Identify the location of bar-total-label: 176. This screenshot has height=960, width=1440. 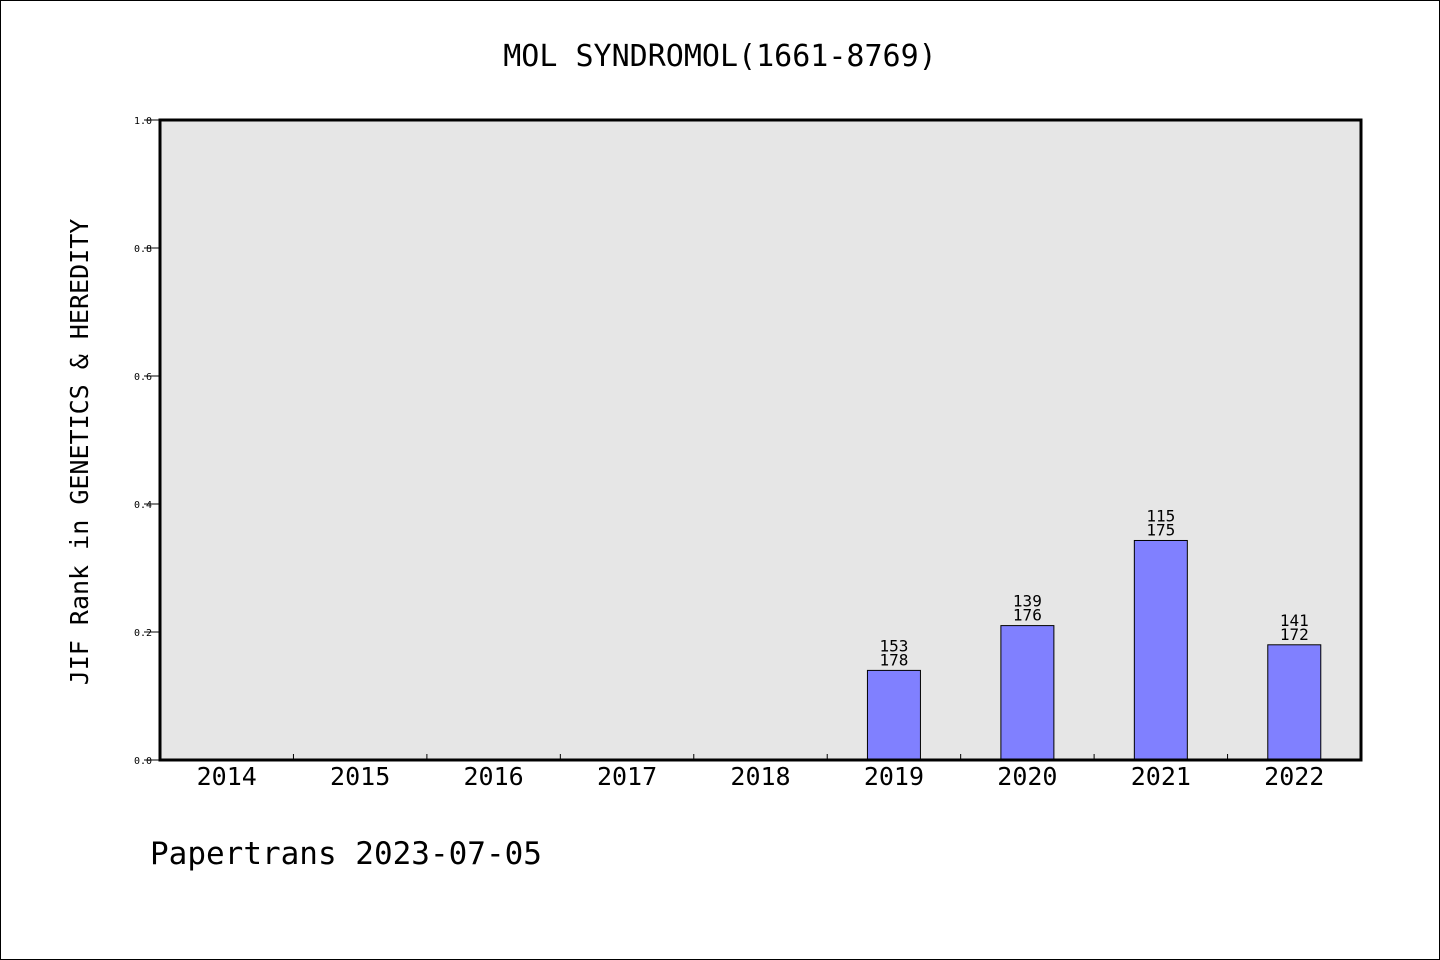
(1027, 615).